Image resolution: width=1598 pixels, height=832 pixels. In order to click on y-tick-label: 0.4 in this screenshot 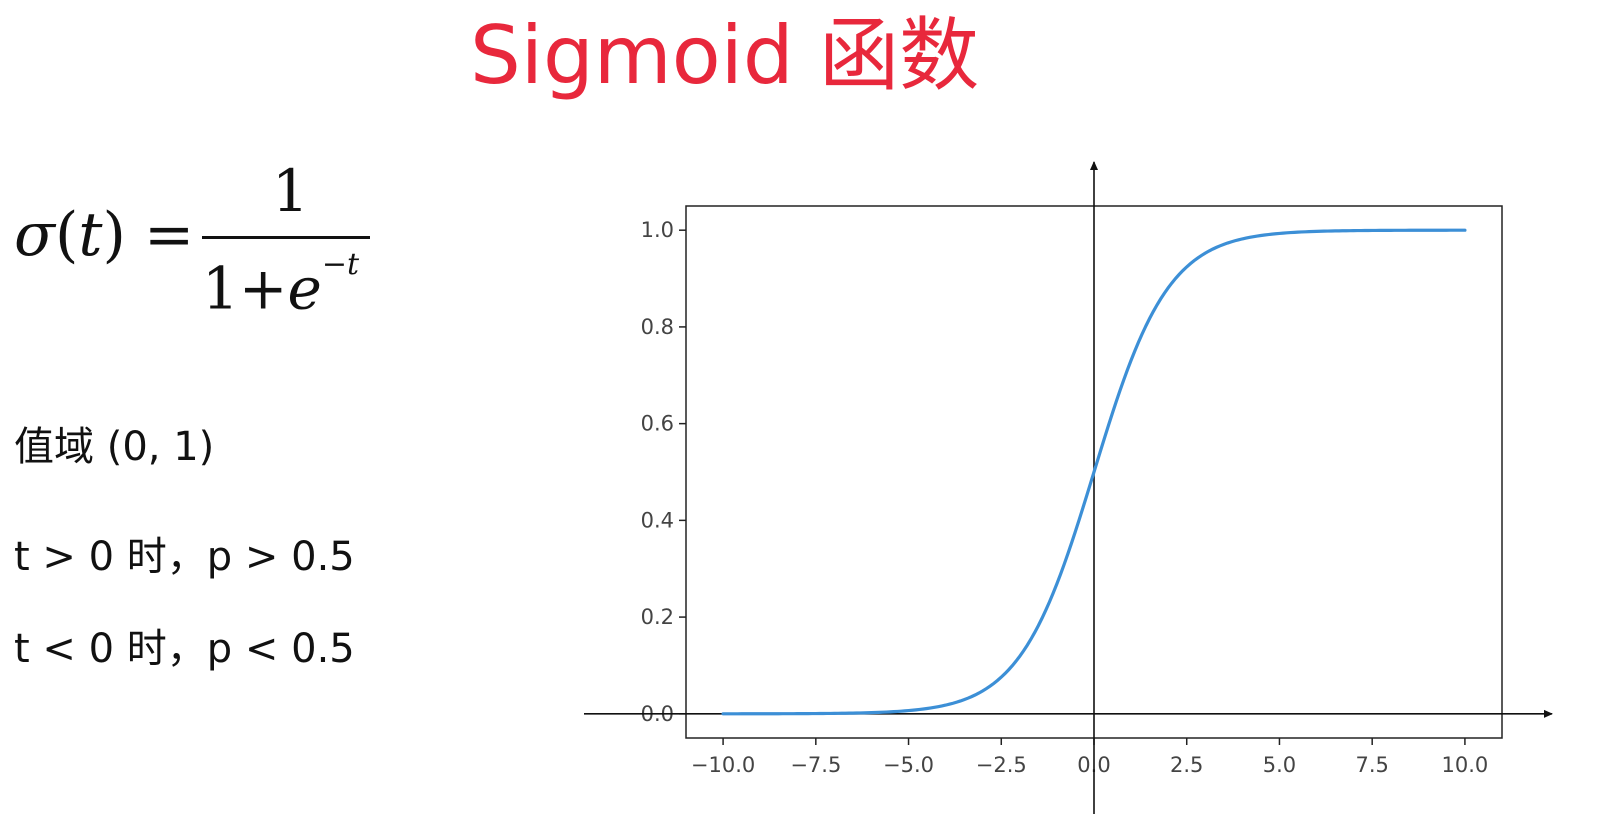, I will do `click(657, 520)`.